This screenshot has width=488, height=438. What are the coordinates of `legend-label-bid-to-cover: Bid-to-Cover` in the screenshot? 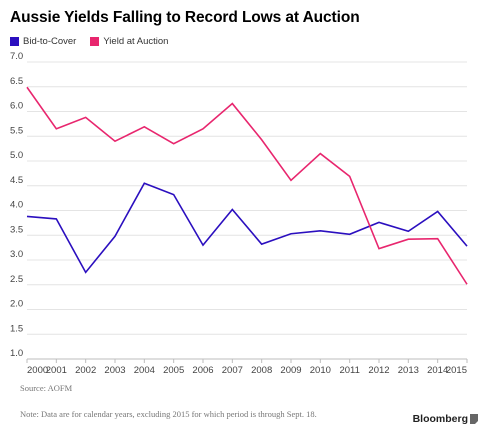 It's located at (50, 41).